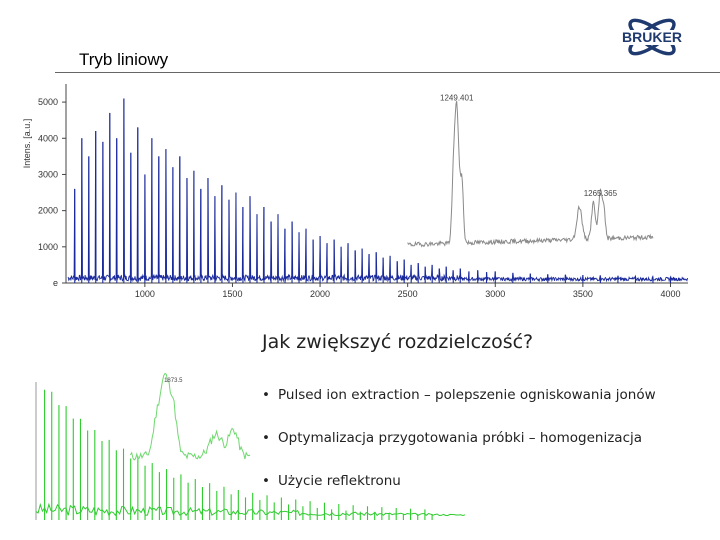 This screenshot has height=540, width=720. What do you see at coordinates (173, 381) in the screenshot?
I see `inset-peak-annotation: 1873.5` at bounding box center [173, 381].